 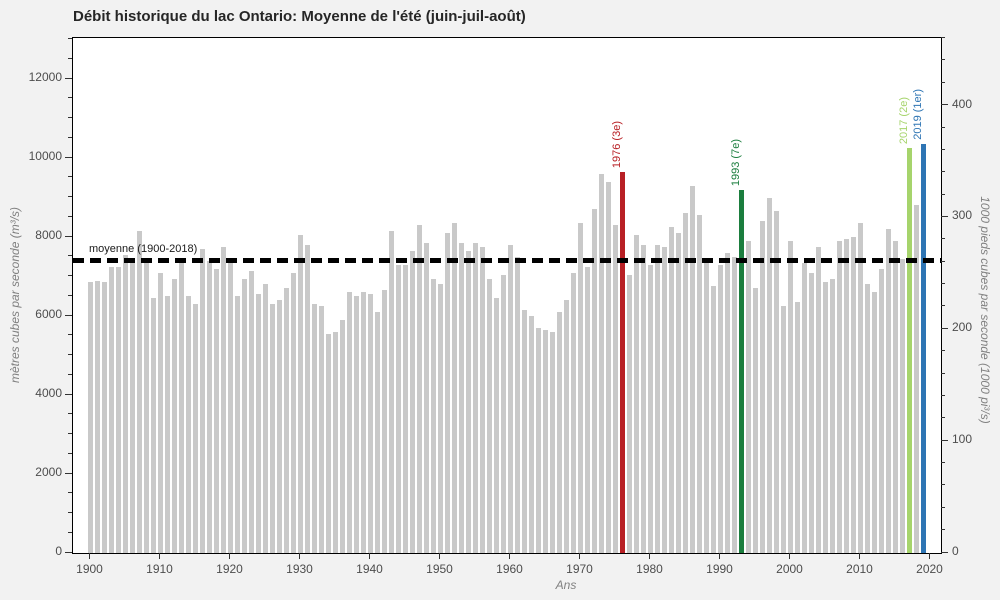 I want to click on tick-label: 12000, so click(x=45, y=77).